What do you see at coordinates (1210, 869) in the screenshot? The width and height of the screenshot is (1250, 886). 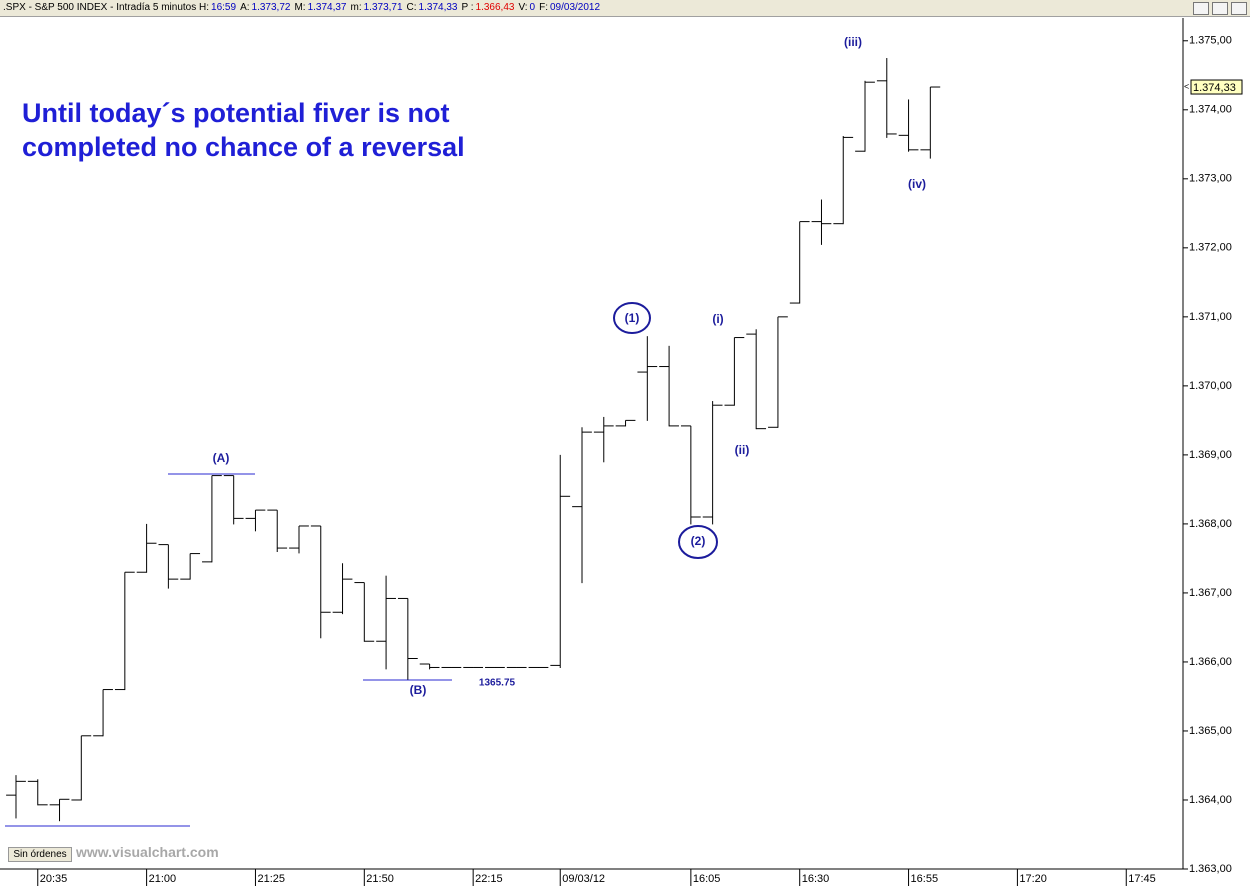 I see `y-tick-label: 1.363,00` at bounding box center [1210, 869].